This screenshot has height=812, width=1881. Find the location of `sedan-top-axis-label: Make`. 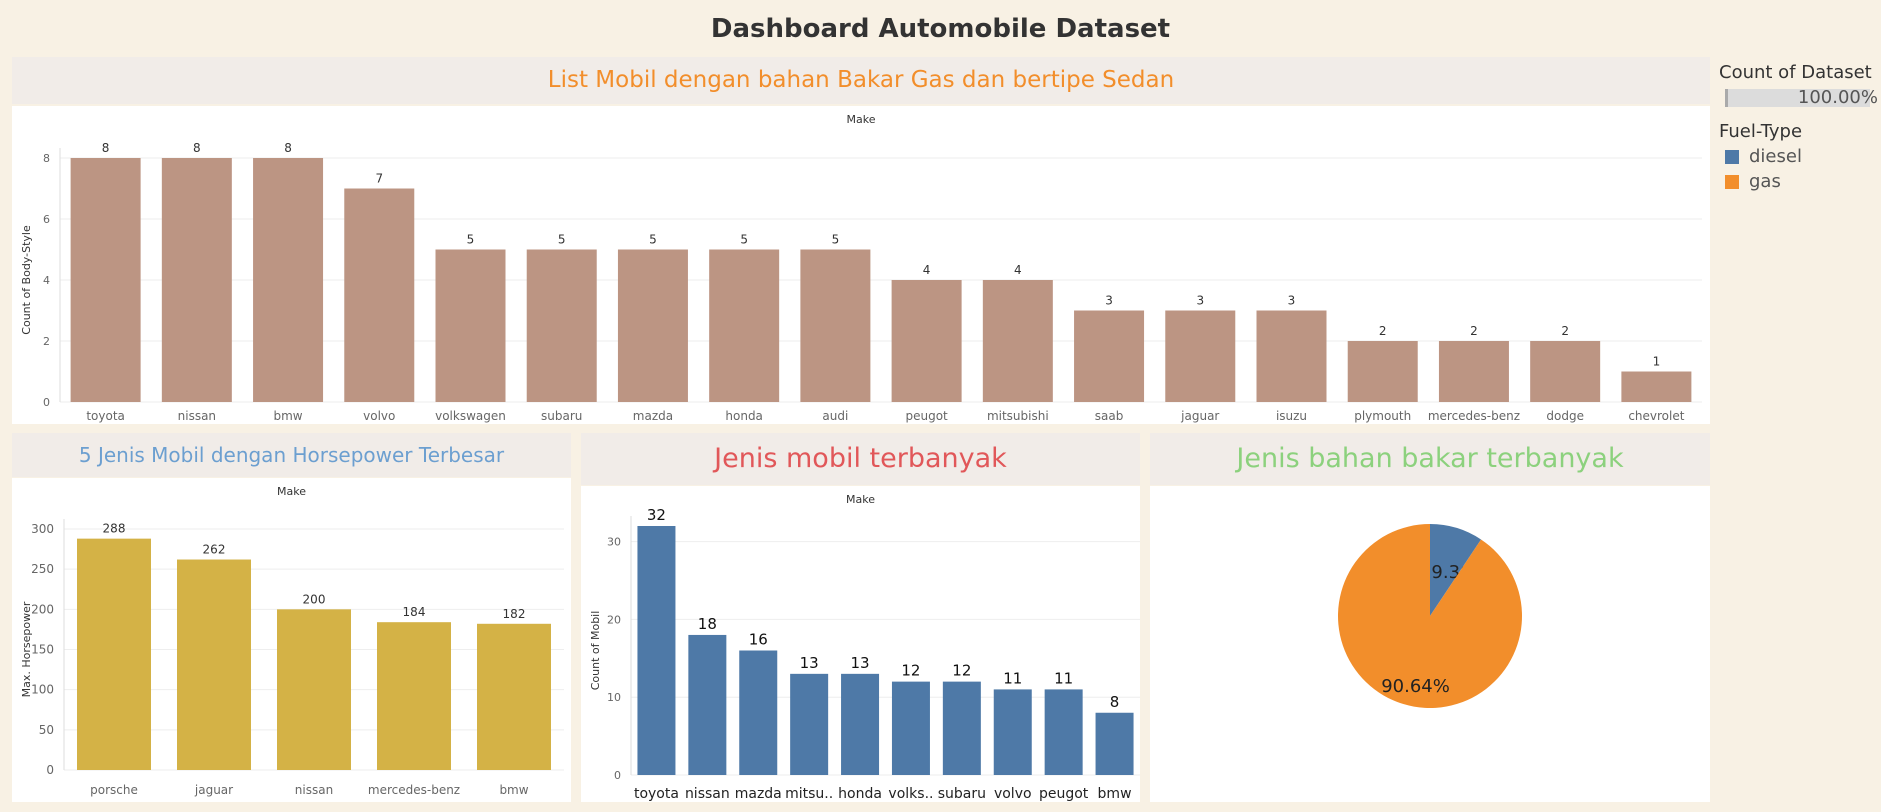

sedan-top-axis-label: Make is located at coordinates (861, 119).